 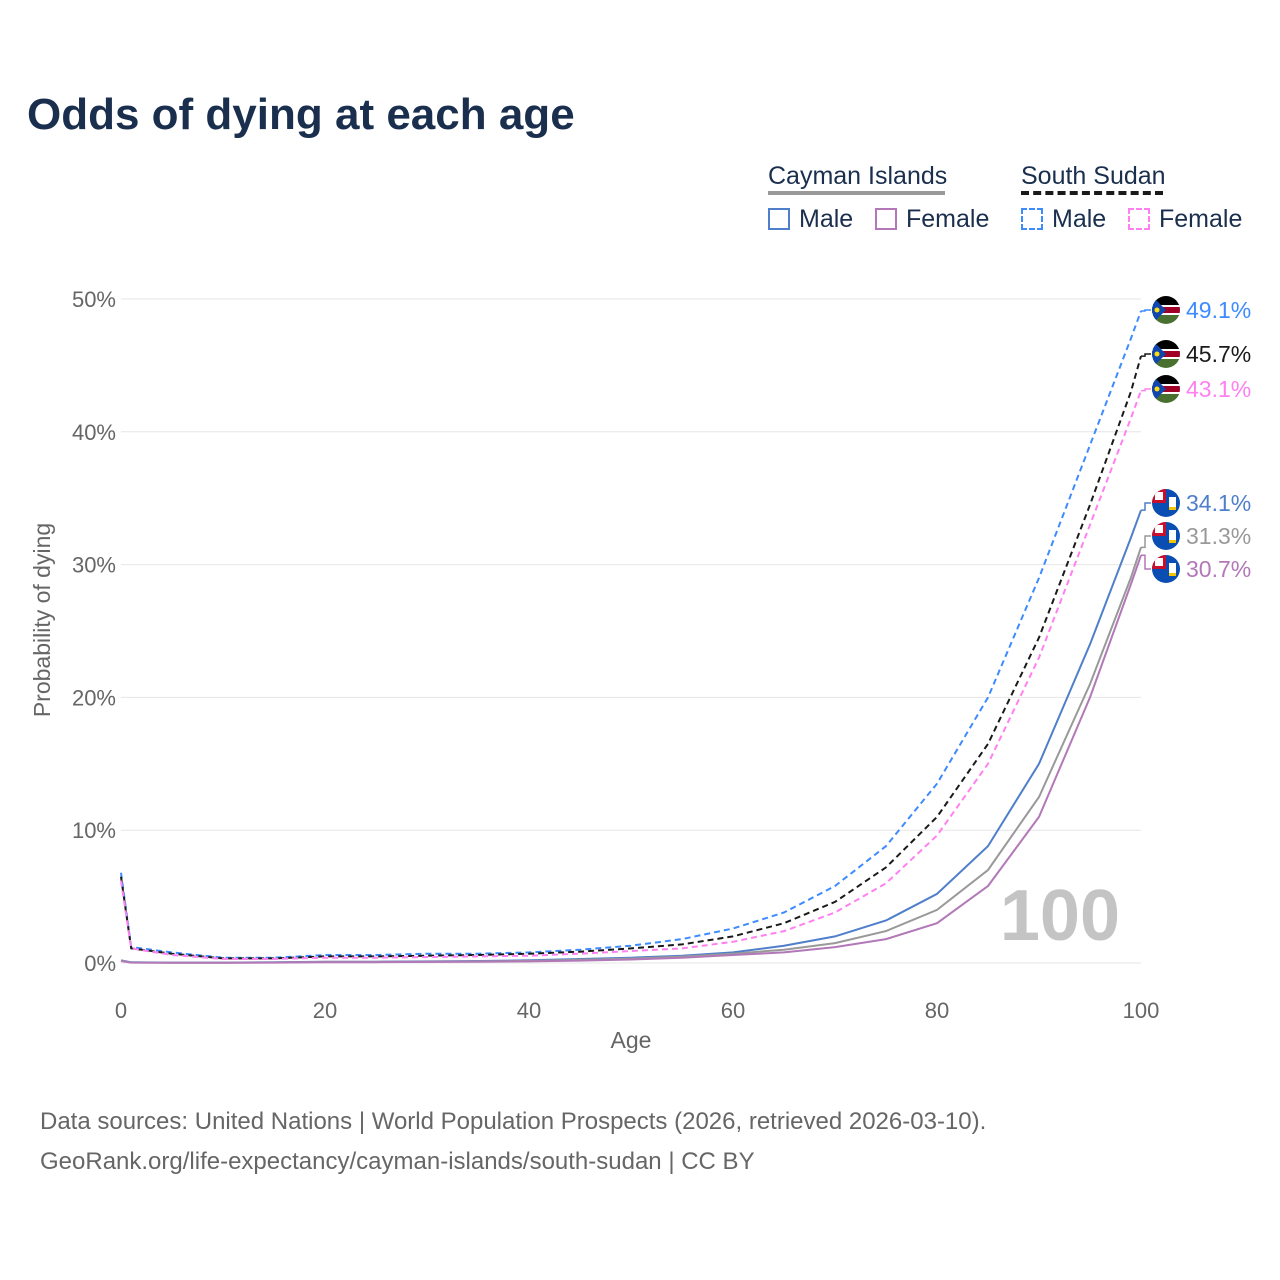 What do you see at coordinates (1218, 310) in the screenshot?
I see `end-value-label: 49.1%` at bounding box center [1218, 310].